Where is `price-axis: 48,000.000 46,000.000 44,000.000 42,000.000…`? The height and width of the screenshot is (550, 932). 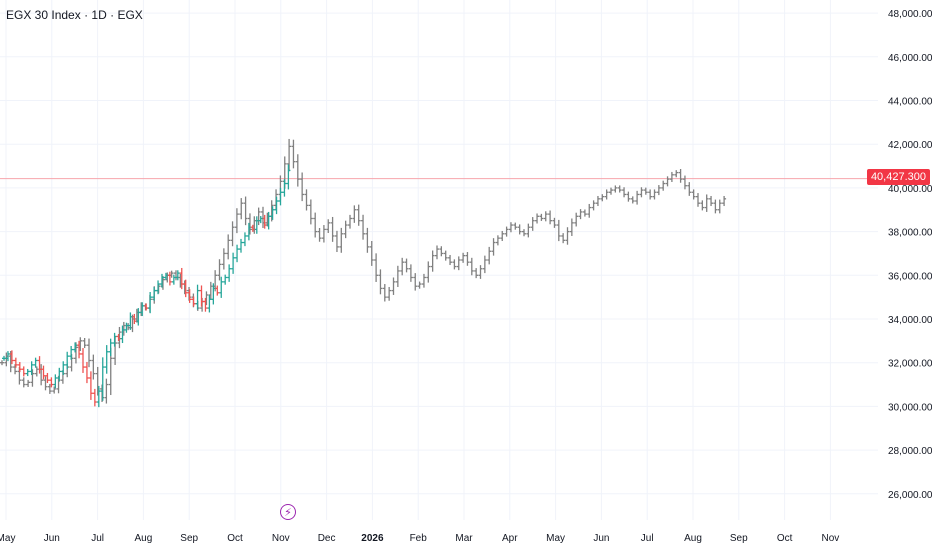
price-axis: 48,000.000 46,000.000 44,000.000 42,000.000… is located at coordinates (910, 255).